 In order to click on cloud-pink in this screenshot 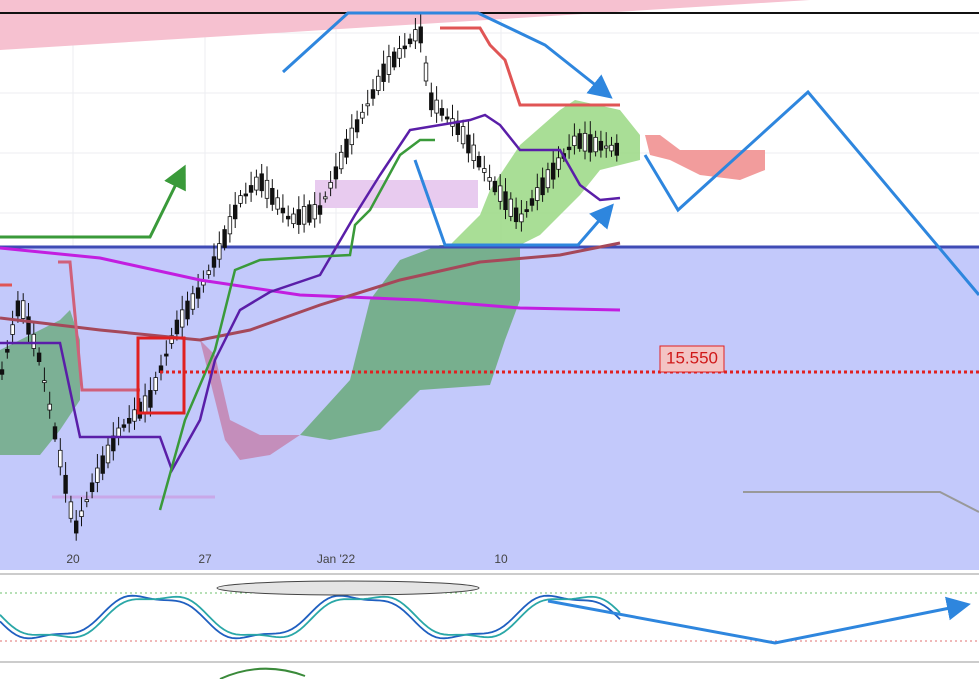, I will do `click(250, 400)`.